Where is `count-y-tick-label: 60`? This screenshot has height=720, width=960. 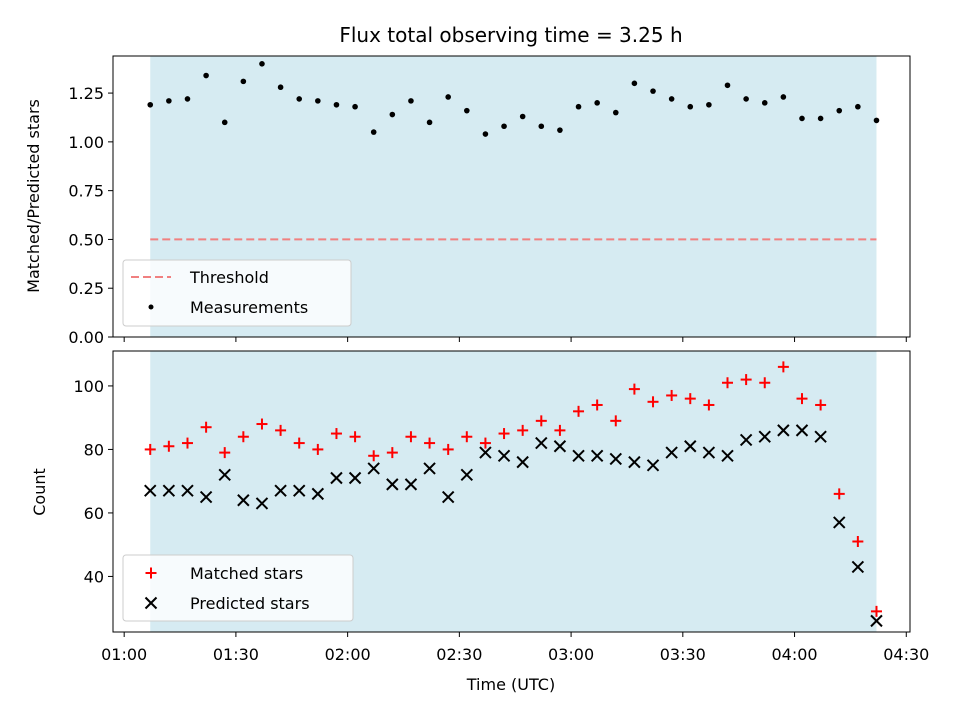 count-y-tick-label: 60 is located at coordinates (94, 513).